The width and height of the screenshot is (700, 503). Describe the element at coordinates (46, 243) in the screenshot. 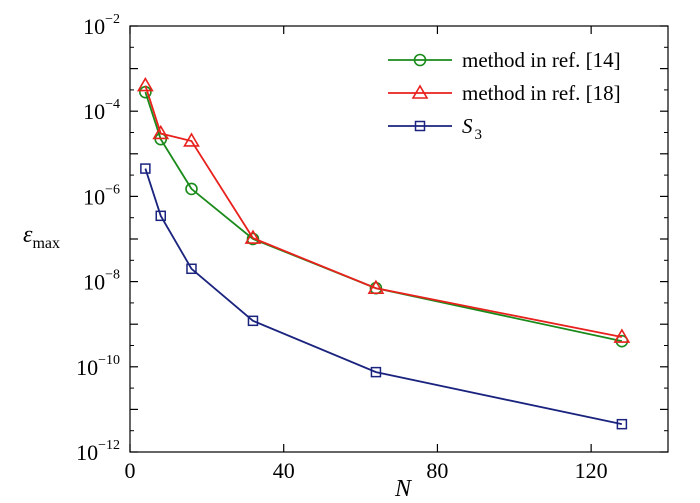

I see `y-axis-label-subscript: max` at that location.